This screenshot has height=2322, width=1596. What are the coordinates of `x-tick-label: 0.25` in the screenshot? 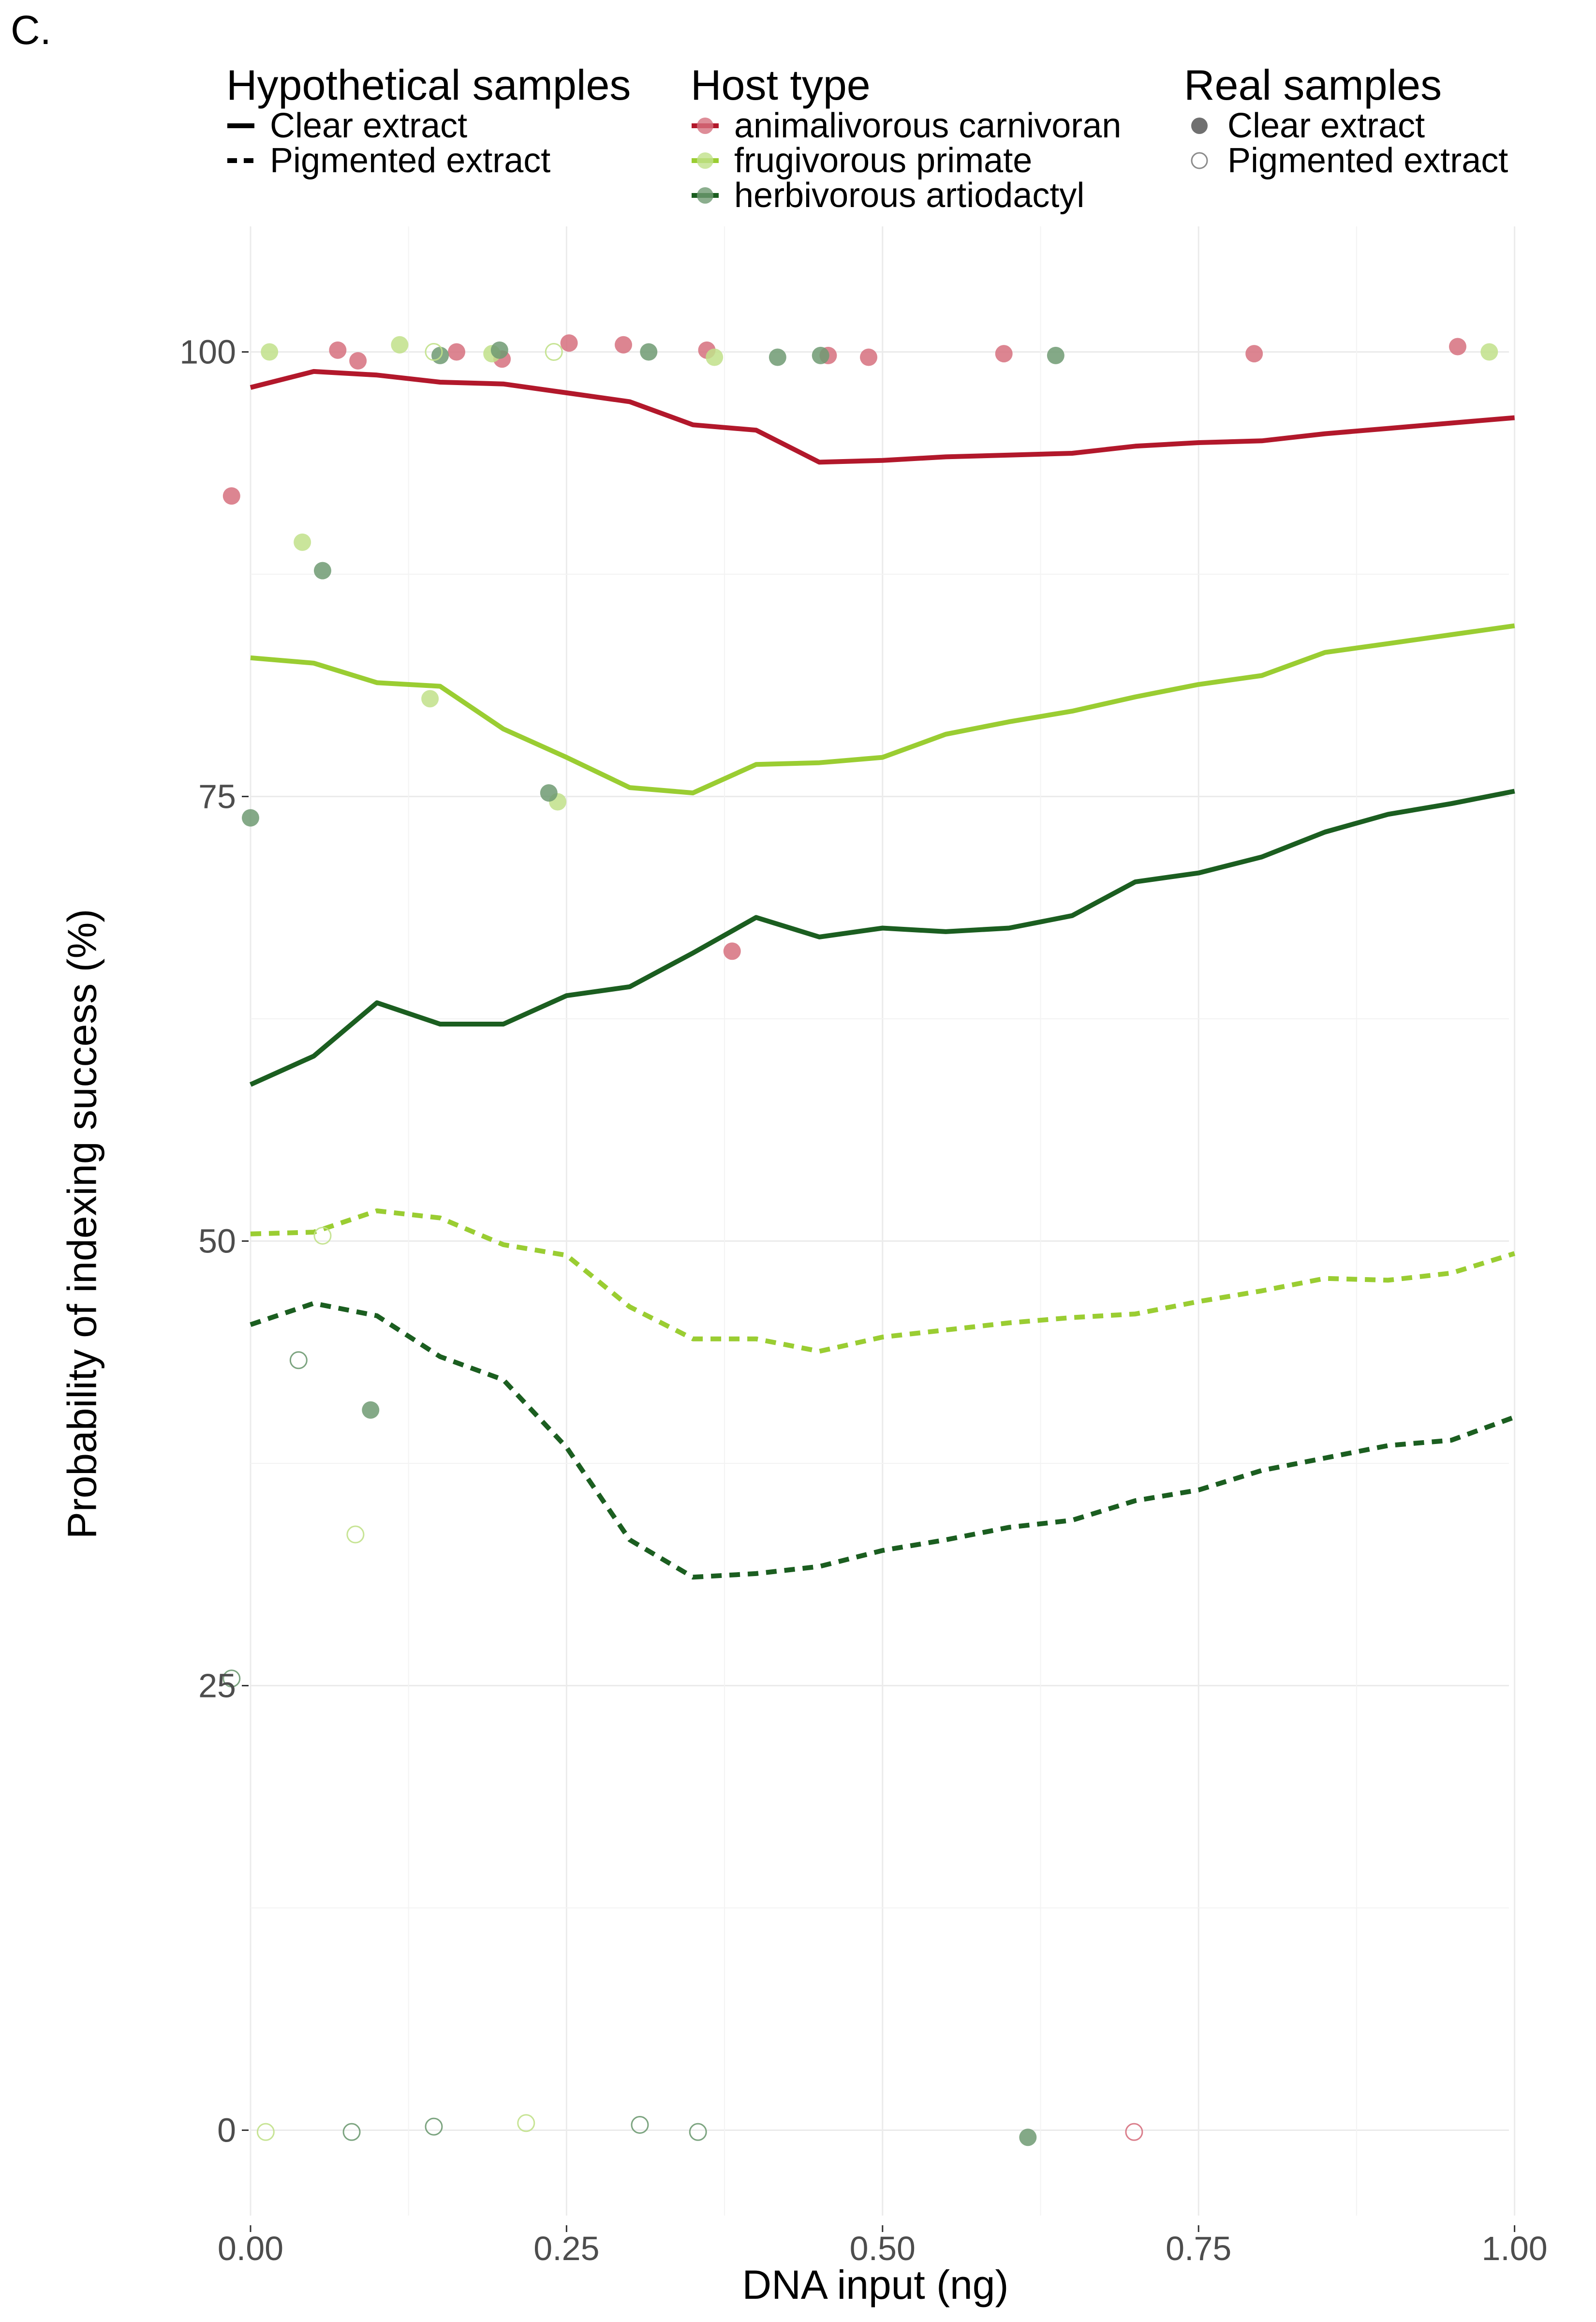 It's located at (566, 2248).